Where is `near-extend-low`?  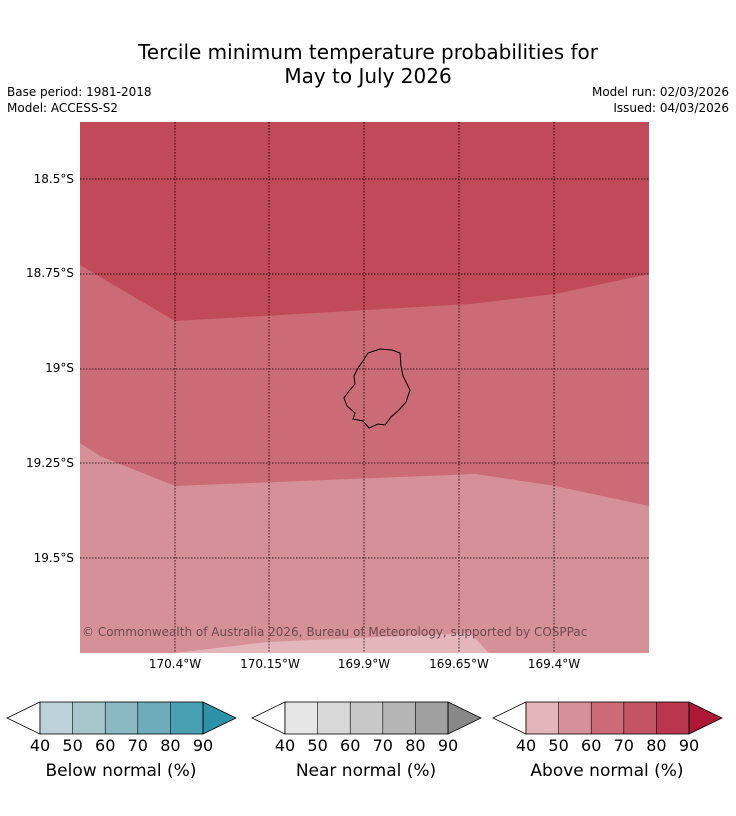 near-extend-low is located at coordinates (268, 718).